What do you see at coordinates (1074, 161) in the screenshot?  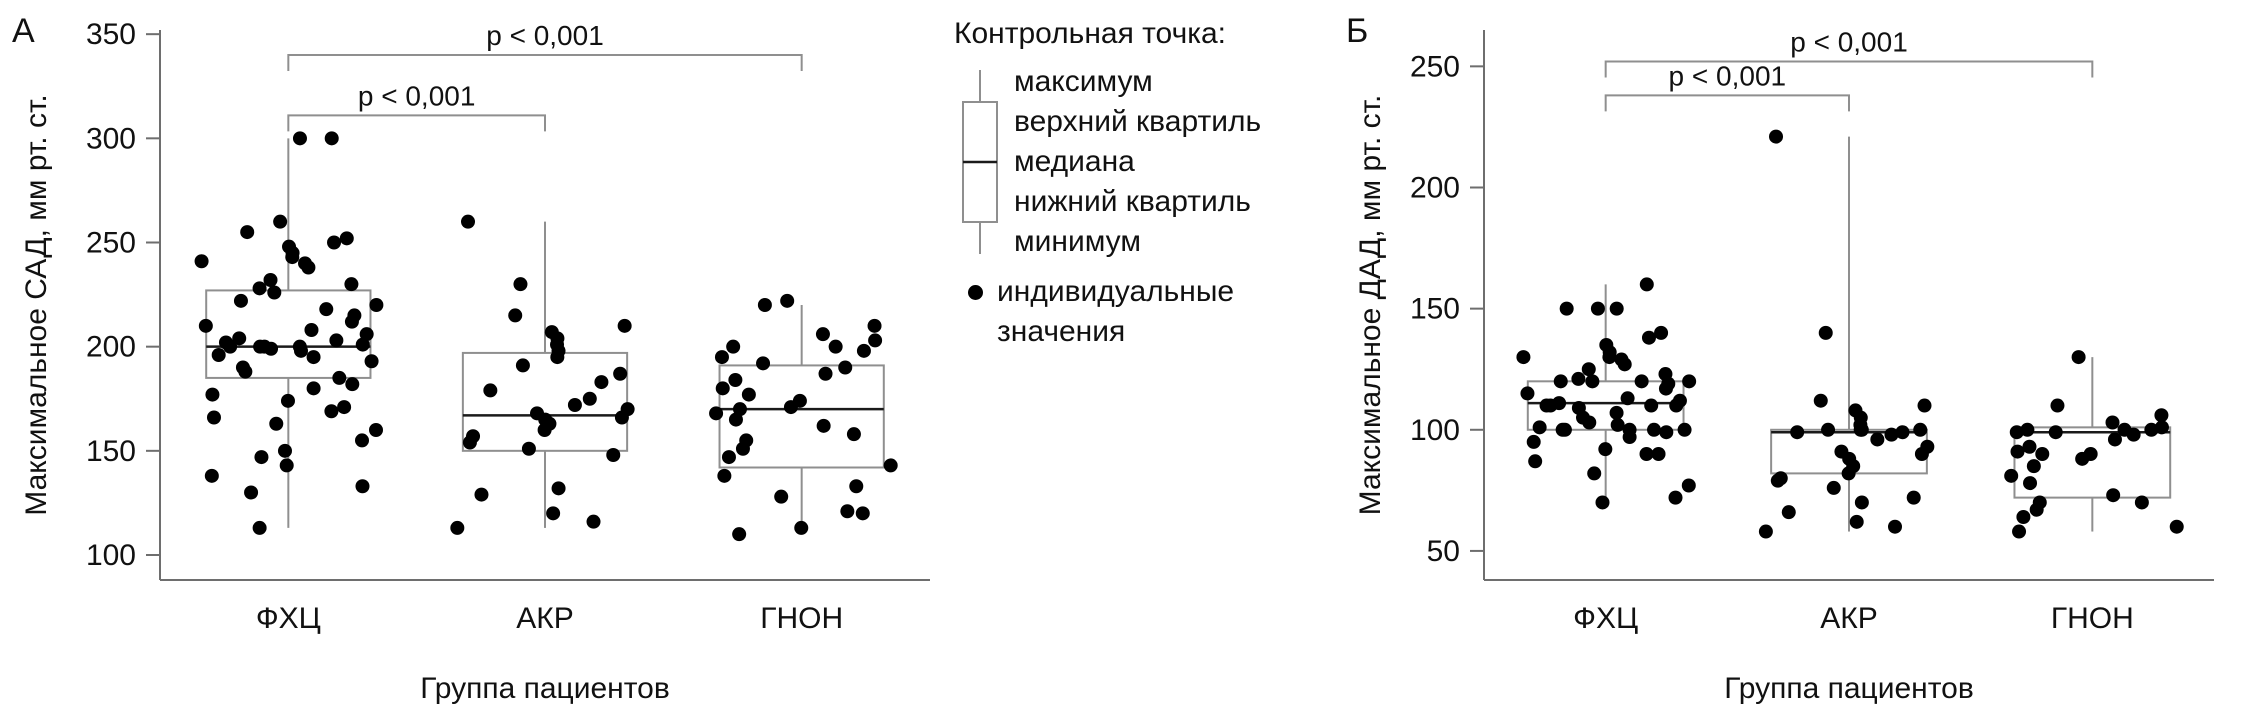 I see `legend-item-median: медиана` at bounding box center [1074, 161].